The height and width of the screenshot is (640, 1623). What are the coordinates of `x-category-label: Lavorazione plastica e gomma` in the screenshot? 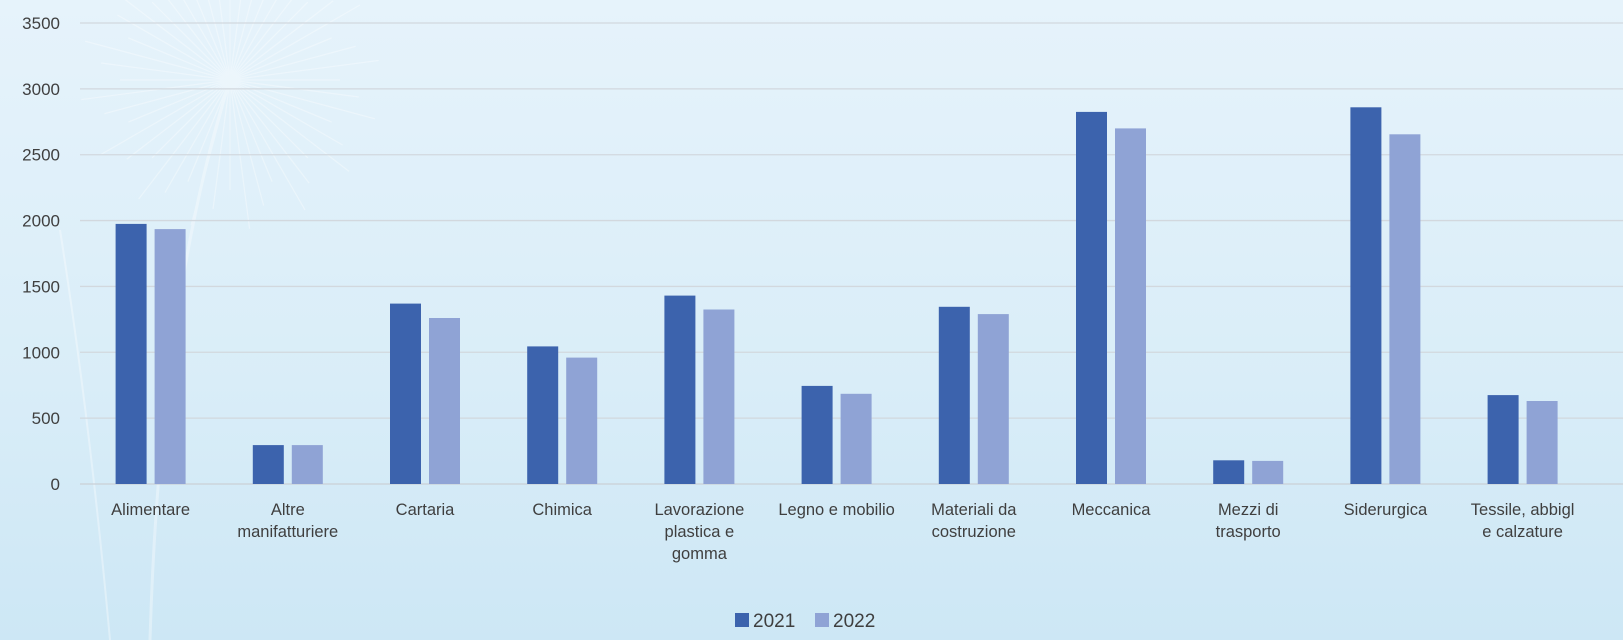 It's located at (699, 532).